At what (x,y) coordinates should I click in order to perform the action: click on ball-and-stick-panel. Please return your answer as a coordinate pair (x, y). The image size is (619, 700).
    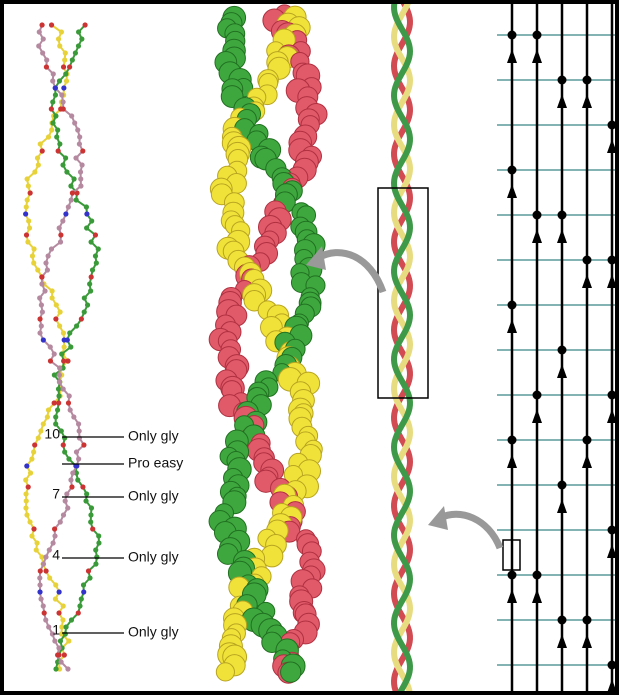
    Looking at the image, I should click on (62, 347).